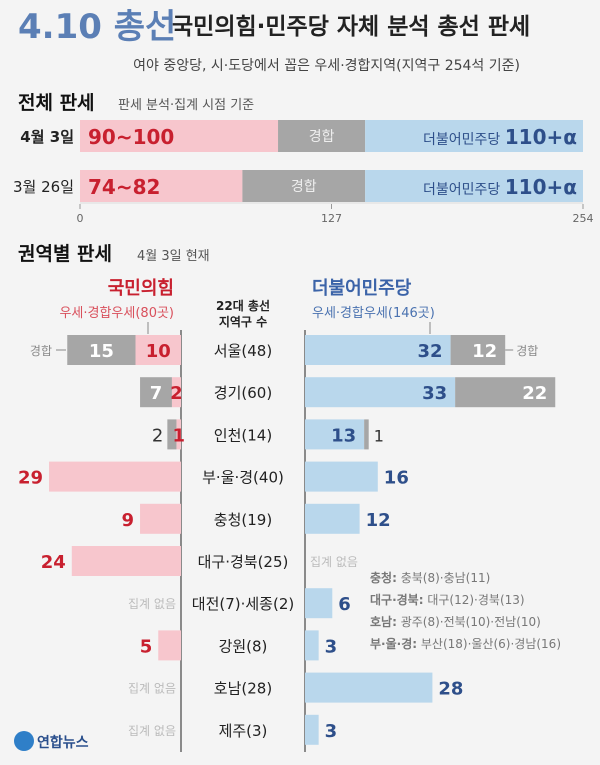  I want to click on ppp-lead-label: 10, so click(158, 351).